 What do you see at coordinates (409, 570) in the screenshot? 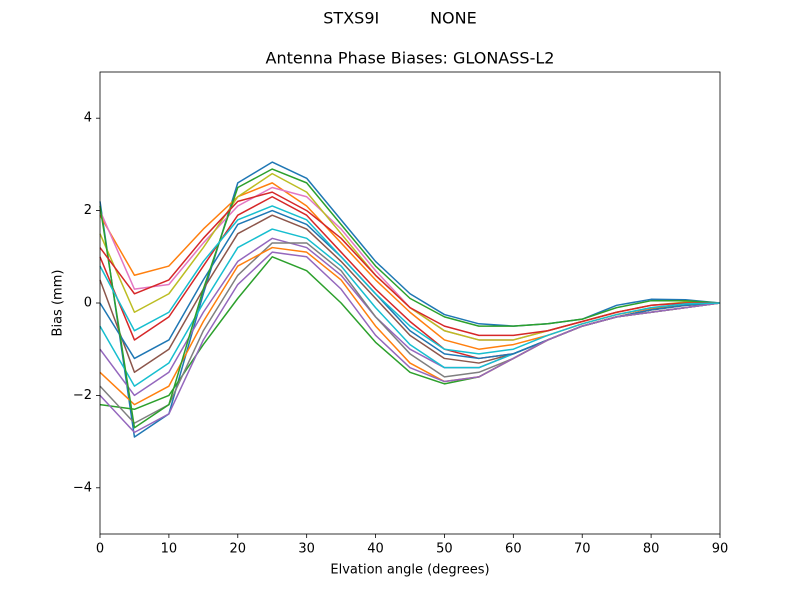
I see `x-axis-label: Elvation angle (degrees)` at bounding box center [409, 570].